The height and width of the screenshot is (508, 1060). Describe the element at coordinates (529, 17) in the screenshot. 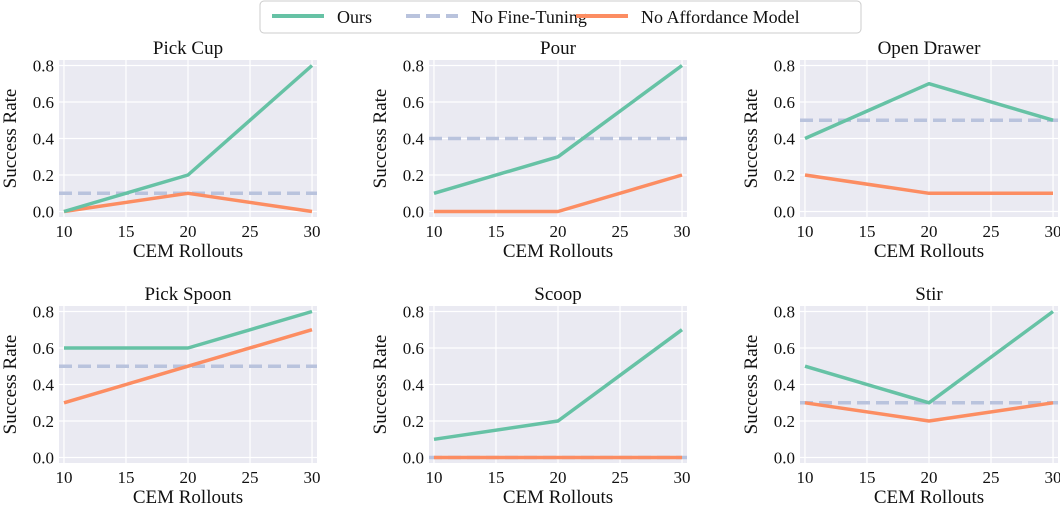

I see `legend-label-no-fine-tuning: No Fine-Tuning` at that location.